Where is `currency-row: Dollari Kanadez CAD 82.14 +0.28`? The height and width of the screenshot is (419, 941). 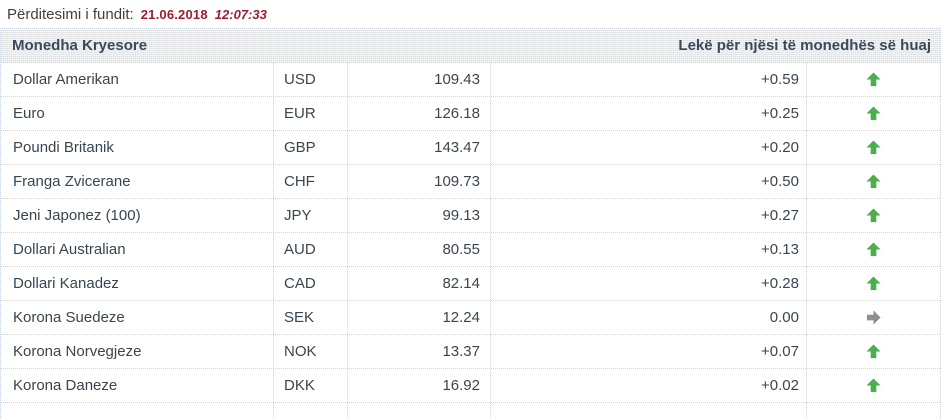 currency-row: Dollari Kanadez CAD 82.14 +0.28 is located at coordinates (470, 284).